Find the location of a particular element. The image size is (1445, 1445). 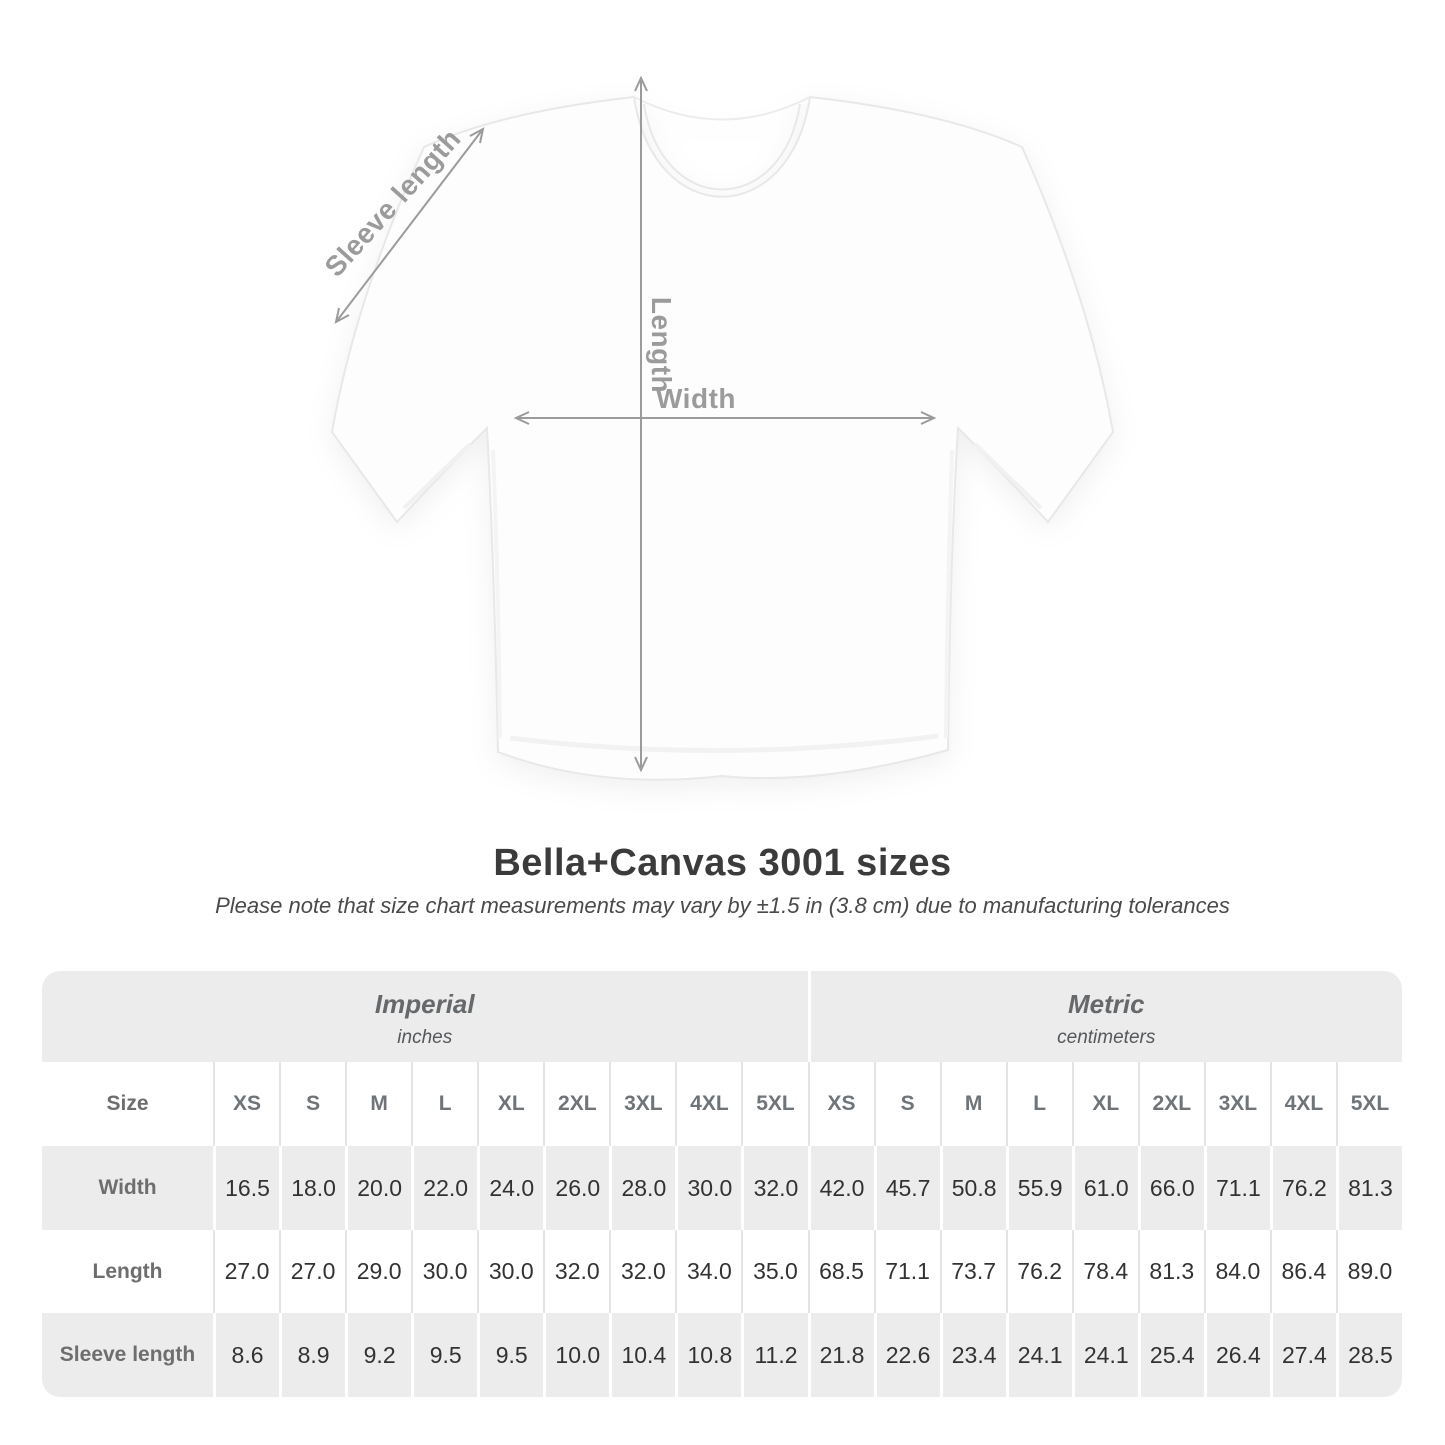

row-label: Width is located at coordinates (127, 1188).